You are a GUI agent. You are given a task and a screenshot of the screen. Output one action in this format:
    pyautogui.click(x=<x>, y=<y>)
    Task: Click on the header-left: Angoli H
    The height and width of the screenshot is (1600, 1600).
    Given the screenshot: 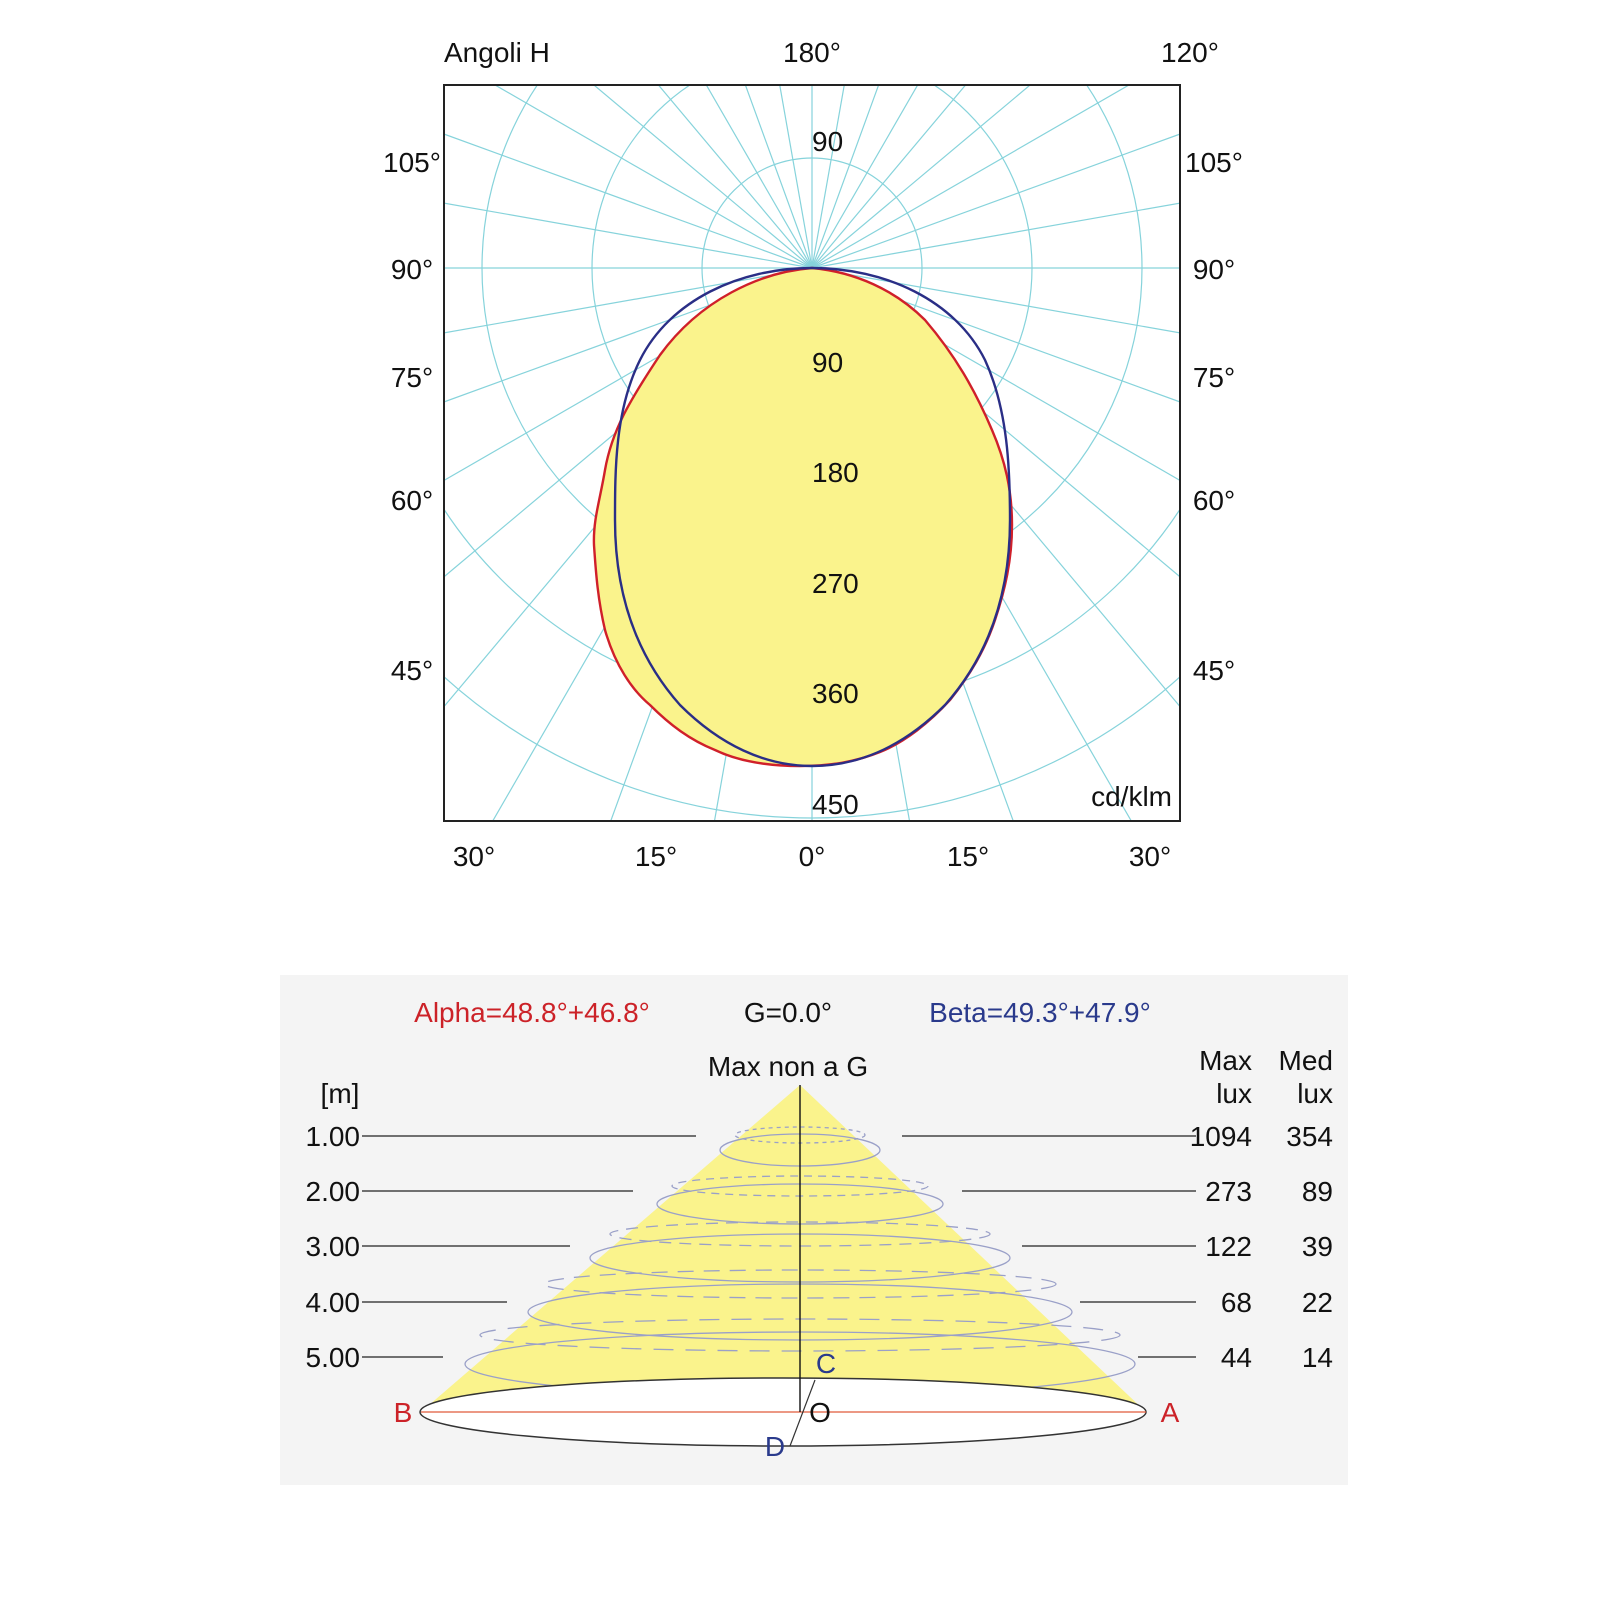 What is the action you would take?
    pyautogui.click(x=497, y=52)
    